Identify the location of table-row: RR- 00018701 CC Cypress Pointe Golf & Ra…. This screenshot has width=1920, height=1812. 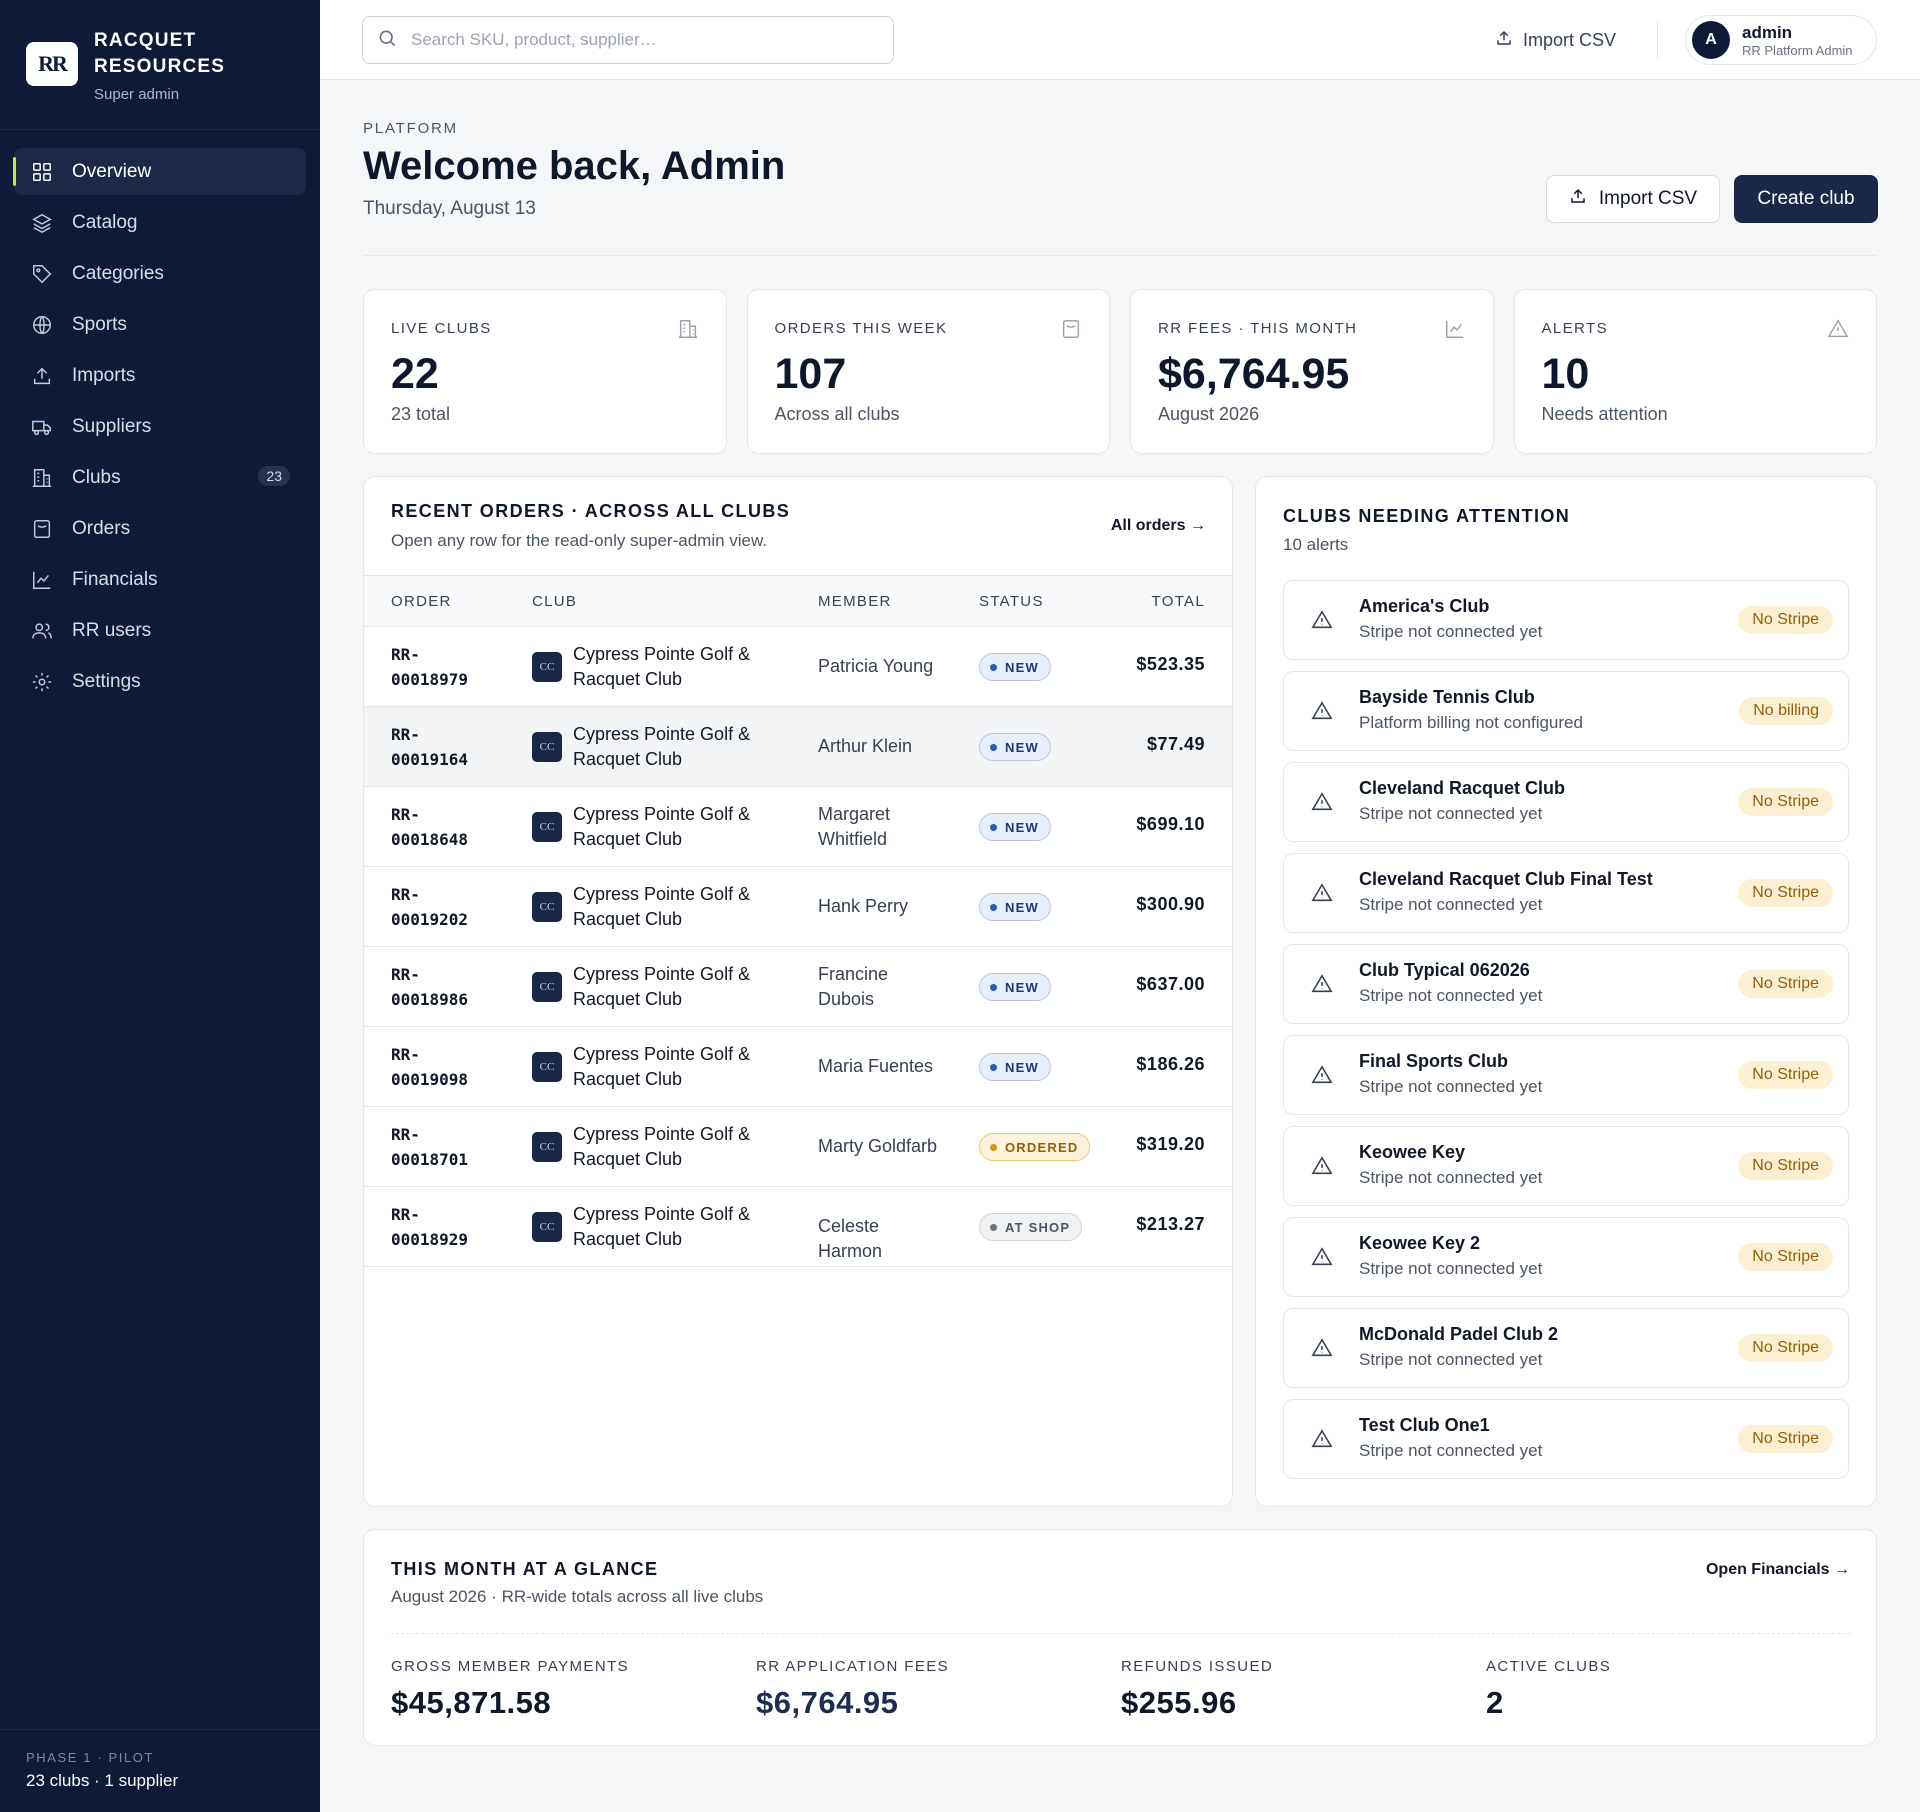
(798, 1147).